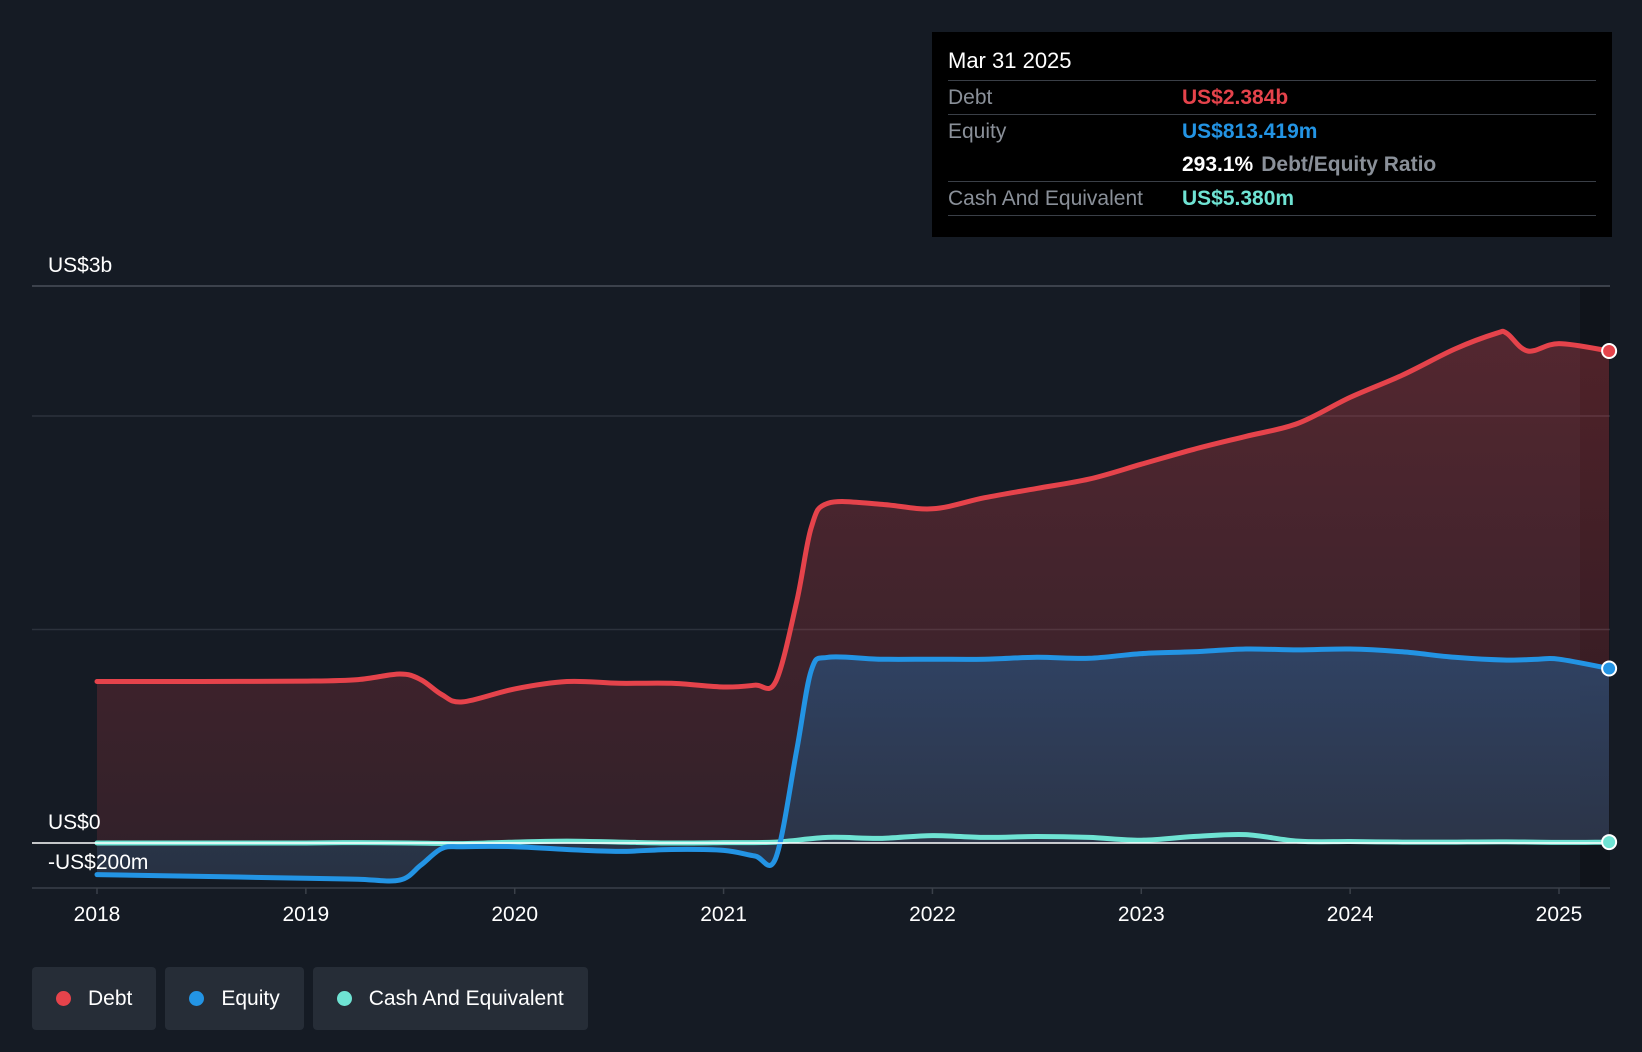 The height and width of the screenshot is (1052, 1642). Describe the element at coordinates (970, 97) in the screenshot. I see `tooltip-debt-label: Debt` at that location.